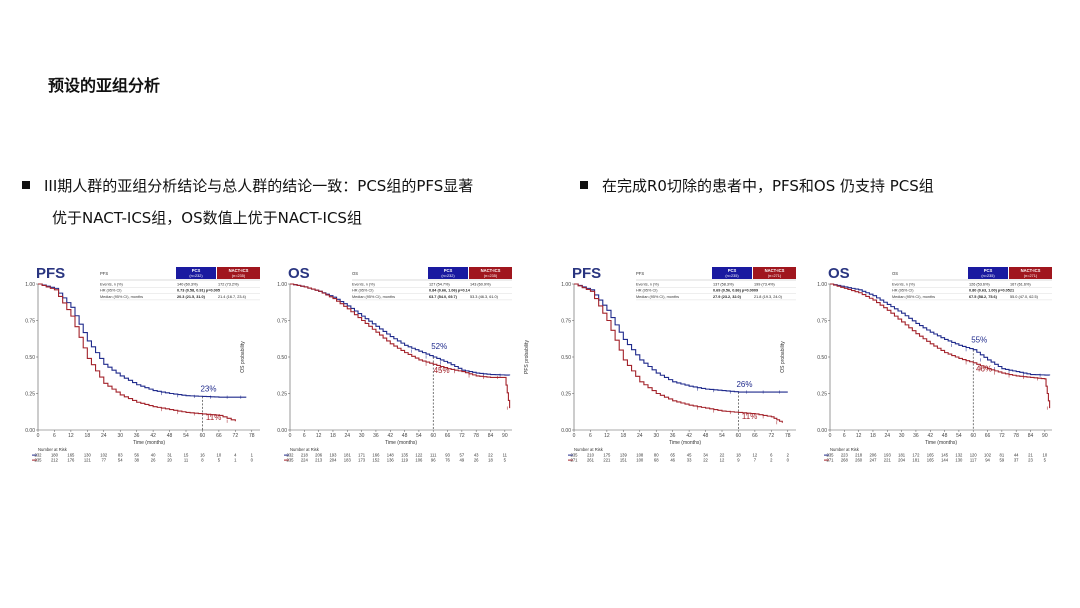 The image size is (1080, 608). Describe the element at coordinates (1030, 460) in the screenshot. I see `risk-count: 23` at that location.